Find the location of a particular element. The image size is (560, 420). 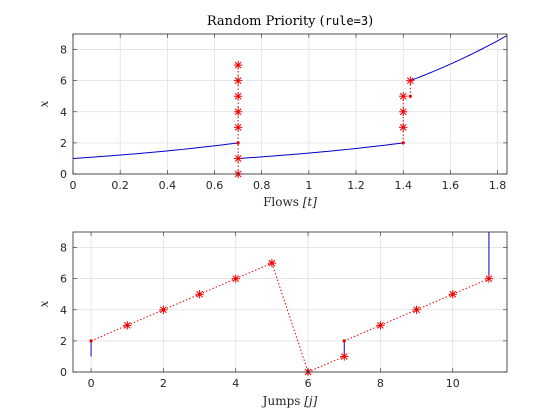

title-prefix: Random Priority ( is located at coordinates (266, 21).